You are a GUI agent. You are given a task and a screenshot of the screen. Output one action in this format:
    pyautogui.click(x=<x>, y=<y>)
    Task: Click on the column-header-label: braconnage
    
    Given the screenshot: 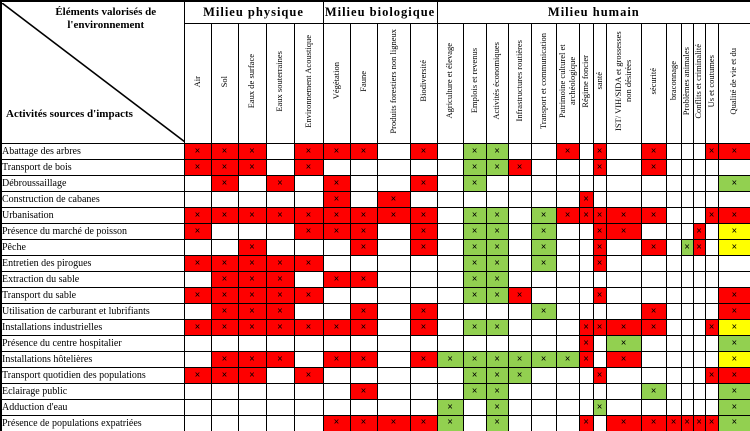 What is the action you would take?
    pyautogui.click(x=672, y=81)
    